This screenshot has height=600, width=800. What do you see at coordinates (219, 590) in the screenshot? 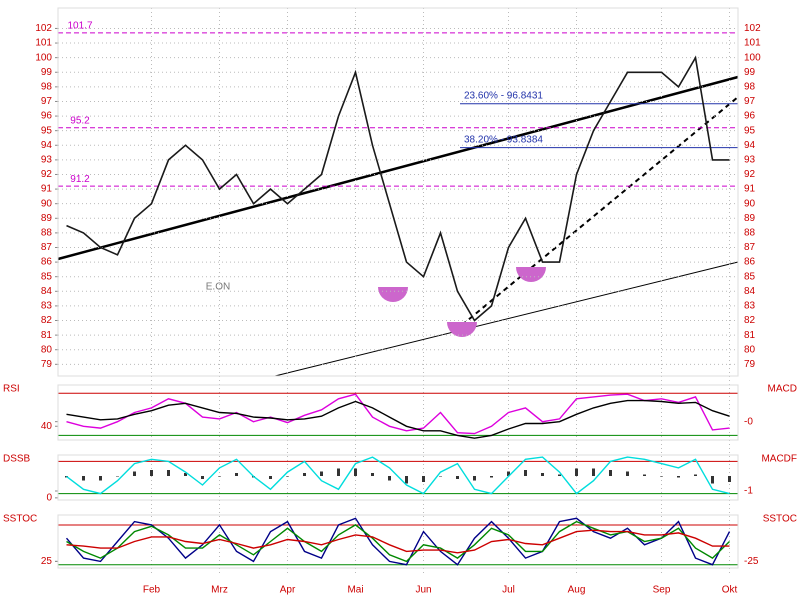
I see `x-tick-label: Mrz` at bounding box center [219, 590].